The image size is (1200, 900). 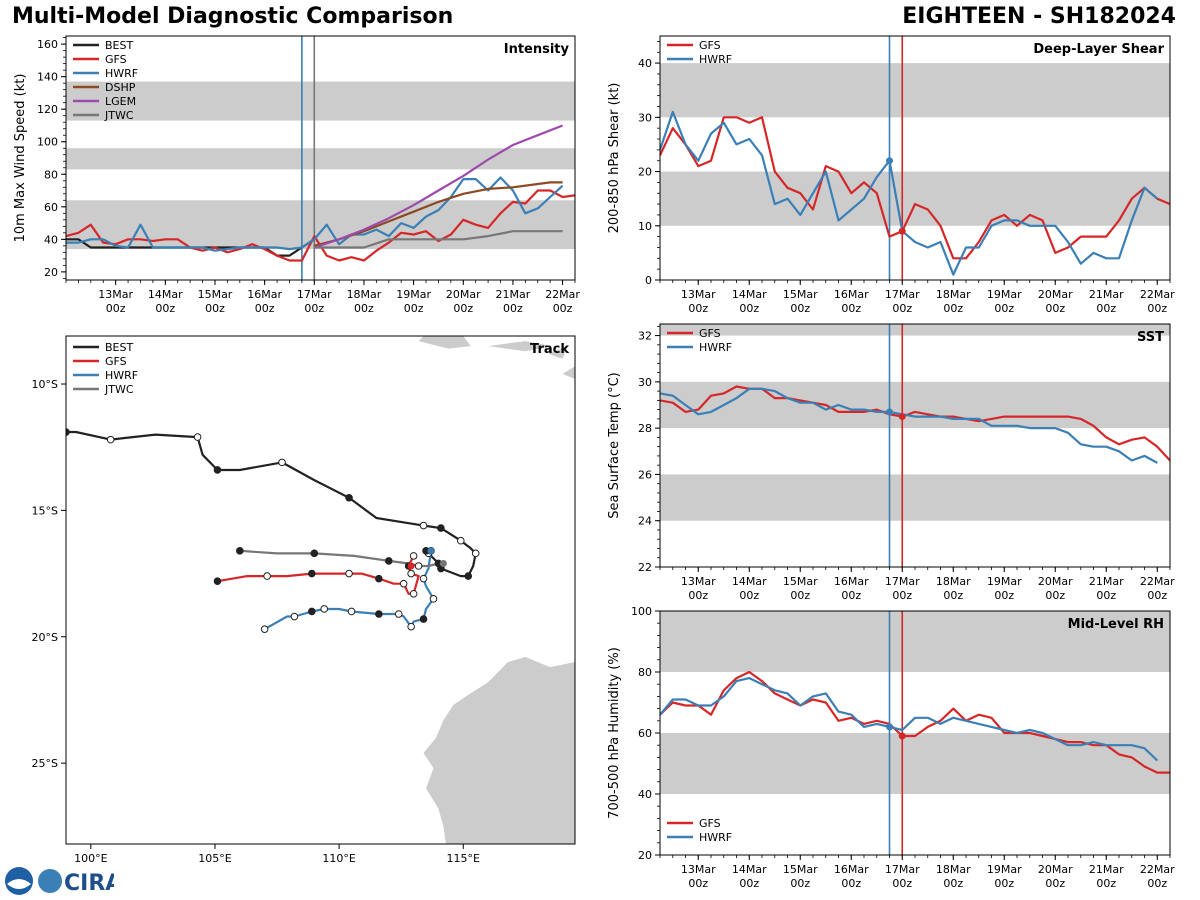 What do you see at coordinates (915, 188) in the screenshot?
I see `series-line-gfs` at bounding box center [915, 188].